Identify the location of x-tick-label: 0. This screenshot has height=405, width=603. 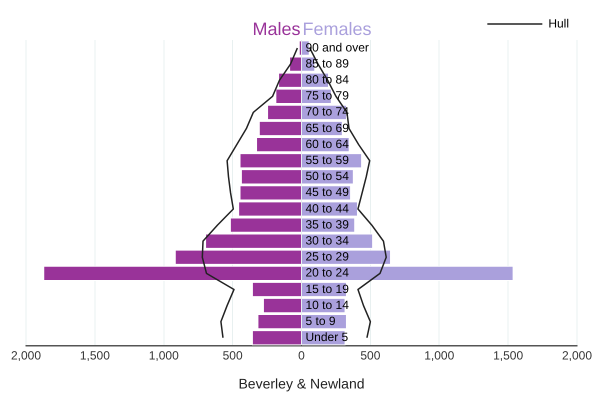
(302, 355).